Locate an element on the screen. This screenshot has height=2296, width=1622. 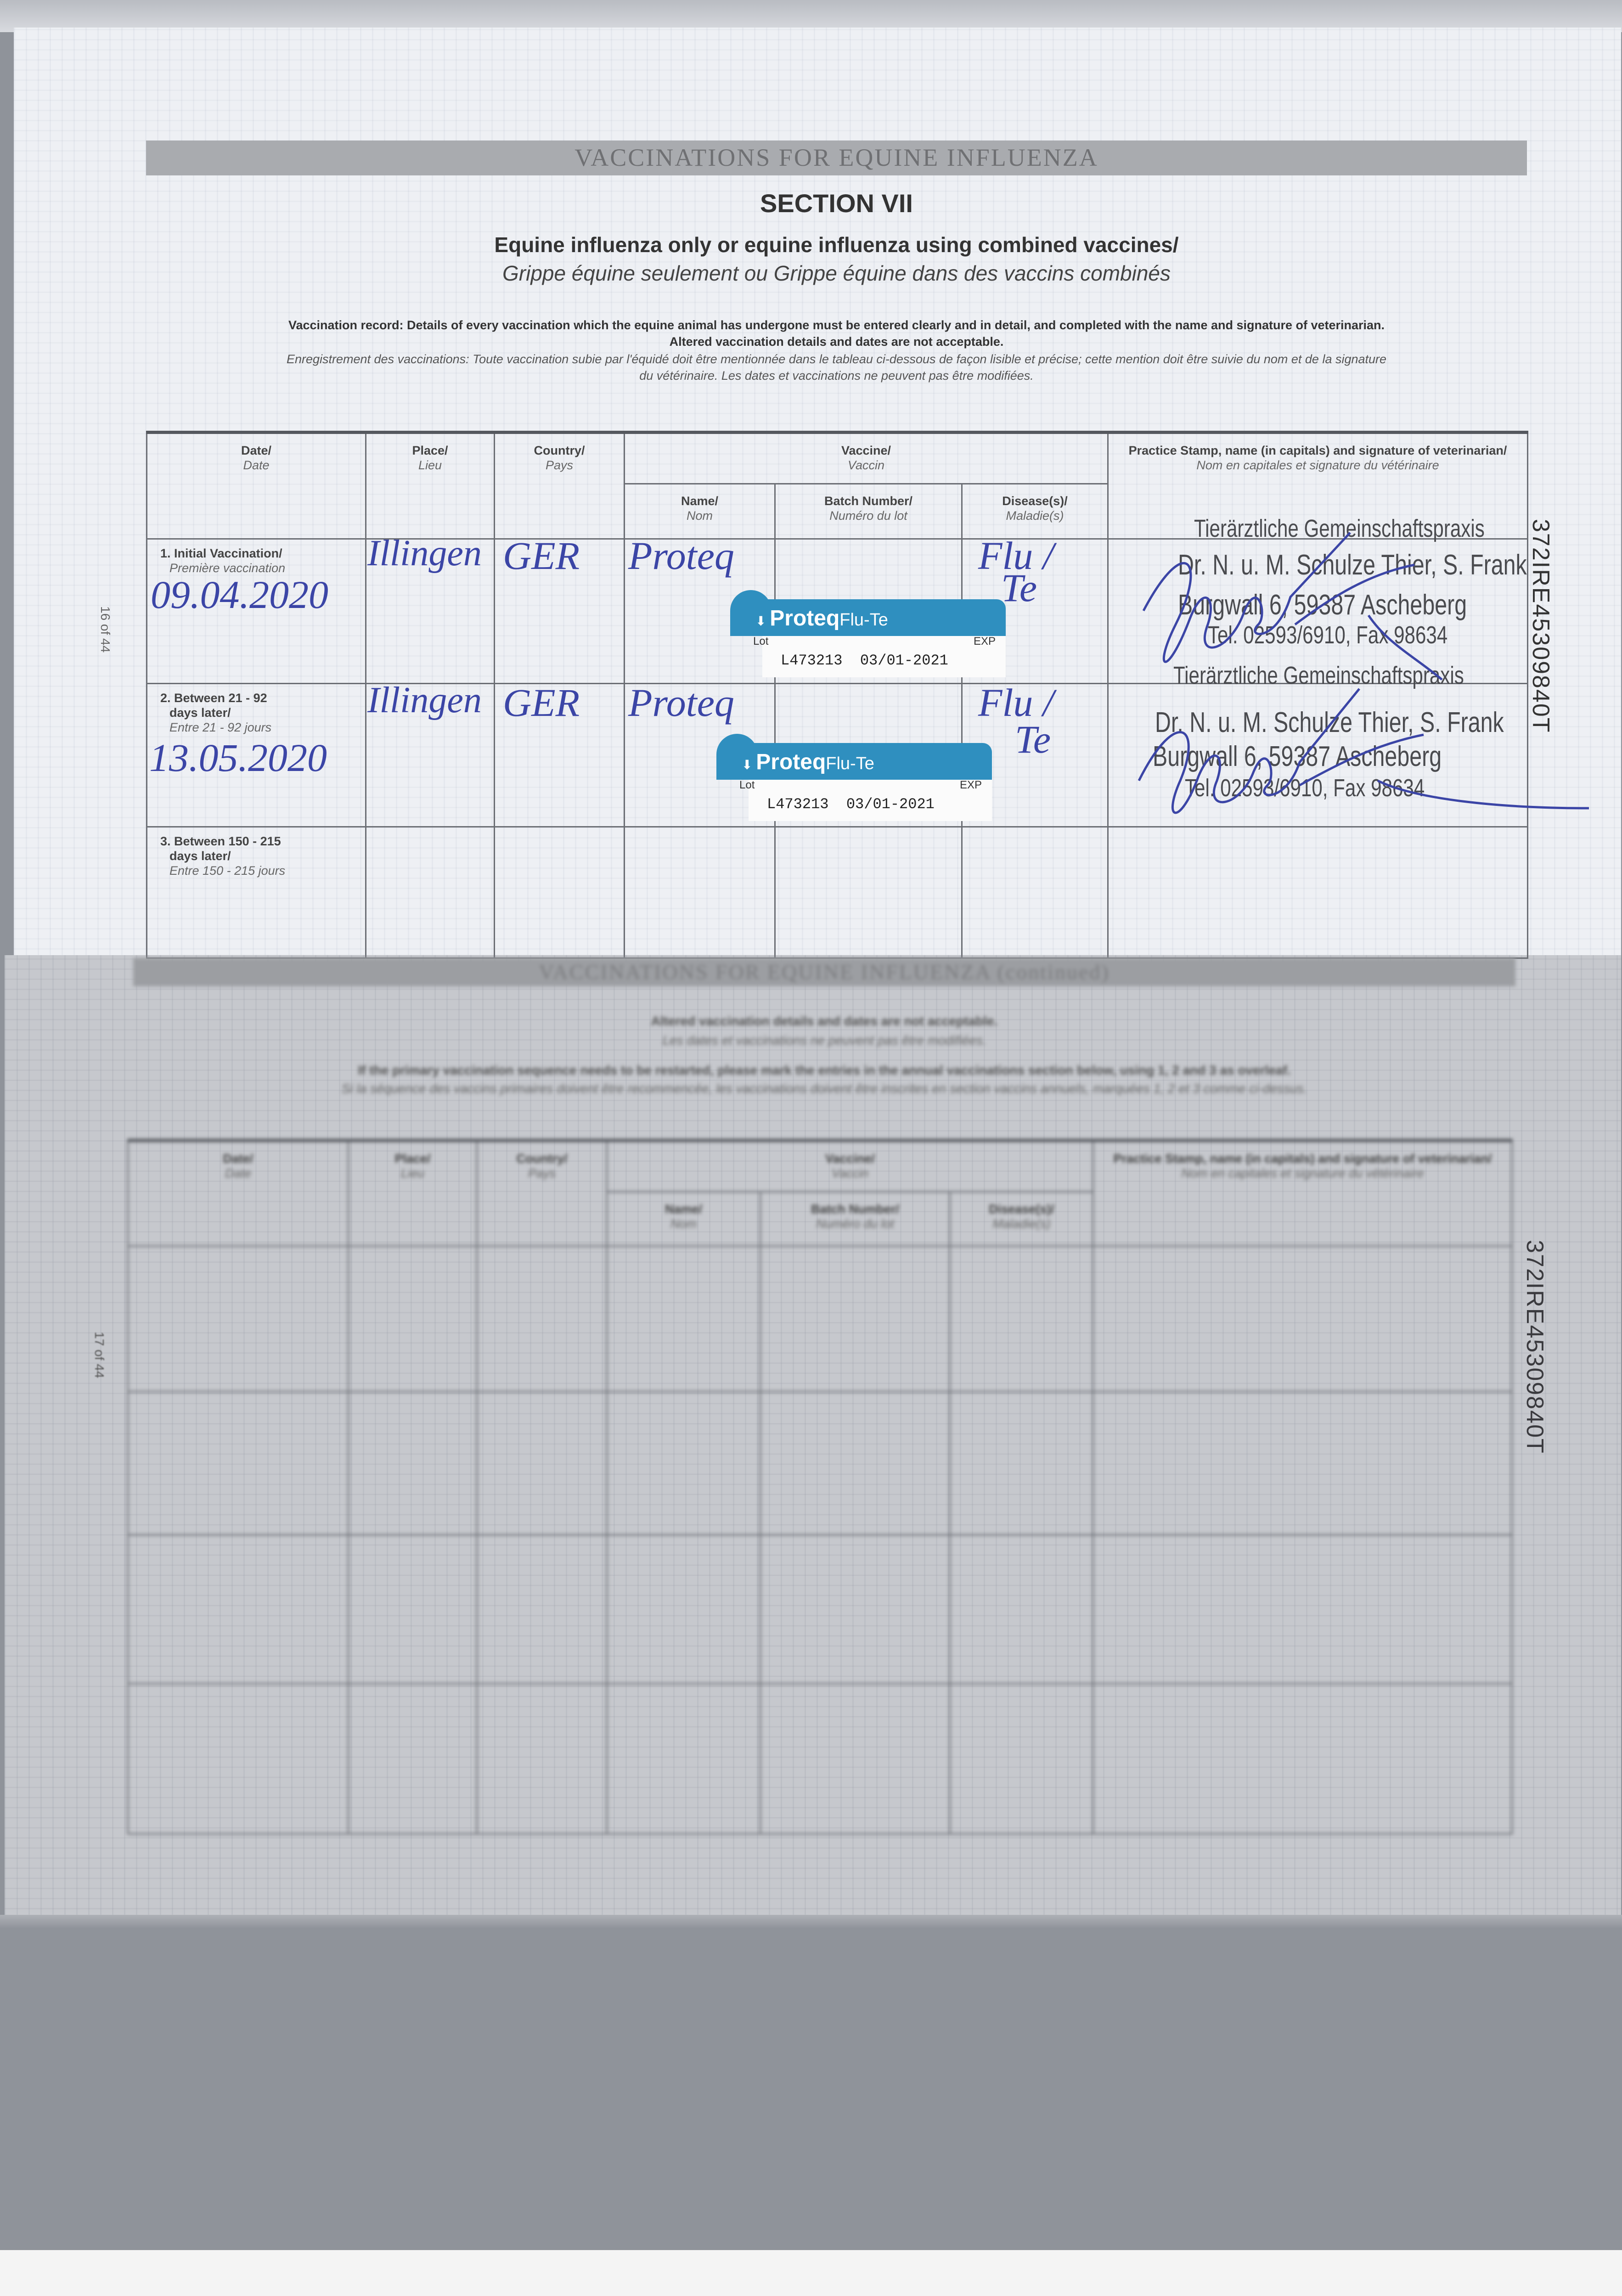
page-edge is located at coordinates (811, 1922).